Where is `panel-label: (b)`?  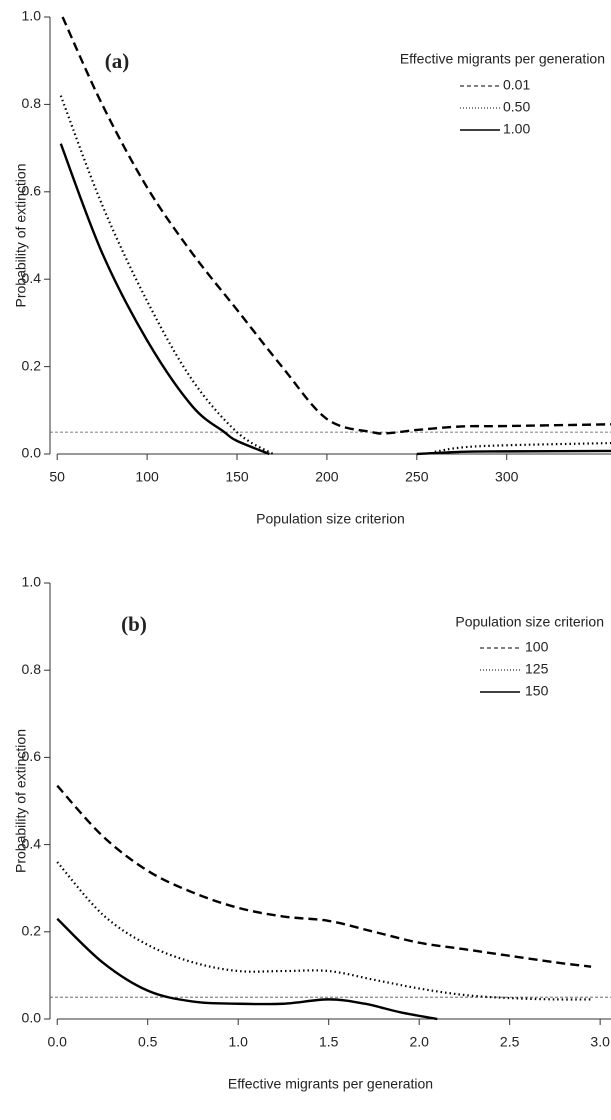
panel-label: (b) is located at coordinates (134, 624).